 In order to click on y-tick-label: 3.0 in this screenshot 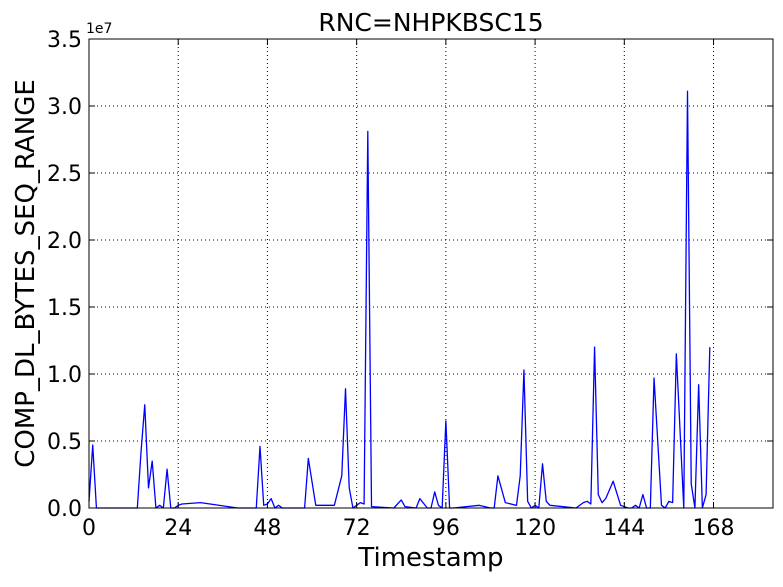, I will do `click(64, 107)`.